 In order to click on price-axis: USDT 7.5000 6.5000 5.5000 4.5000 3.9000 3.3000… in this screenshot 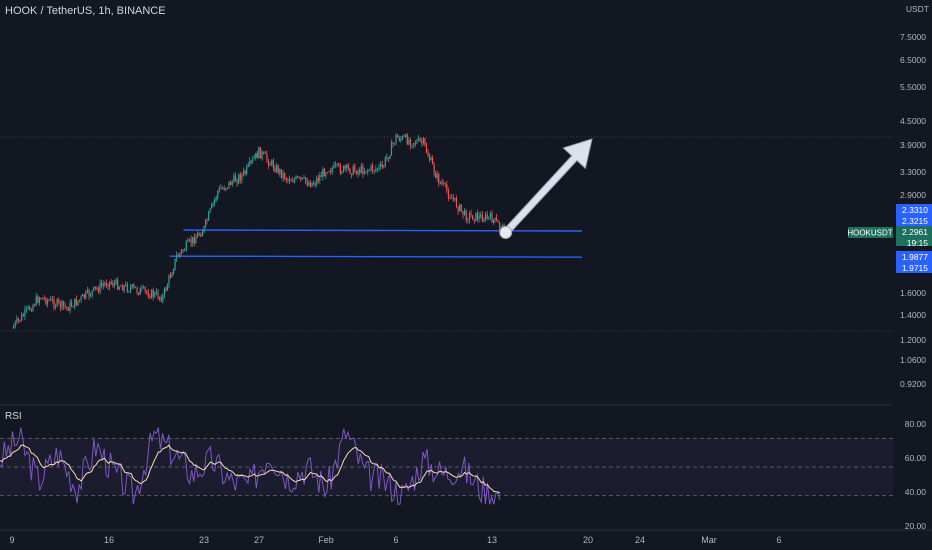, I will do `click(889, 260)`.